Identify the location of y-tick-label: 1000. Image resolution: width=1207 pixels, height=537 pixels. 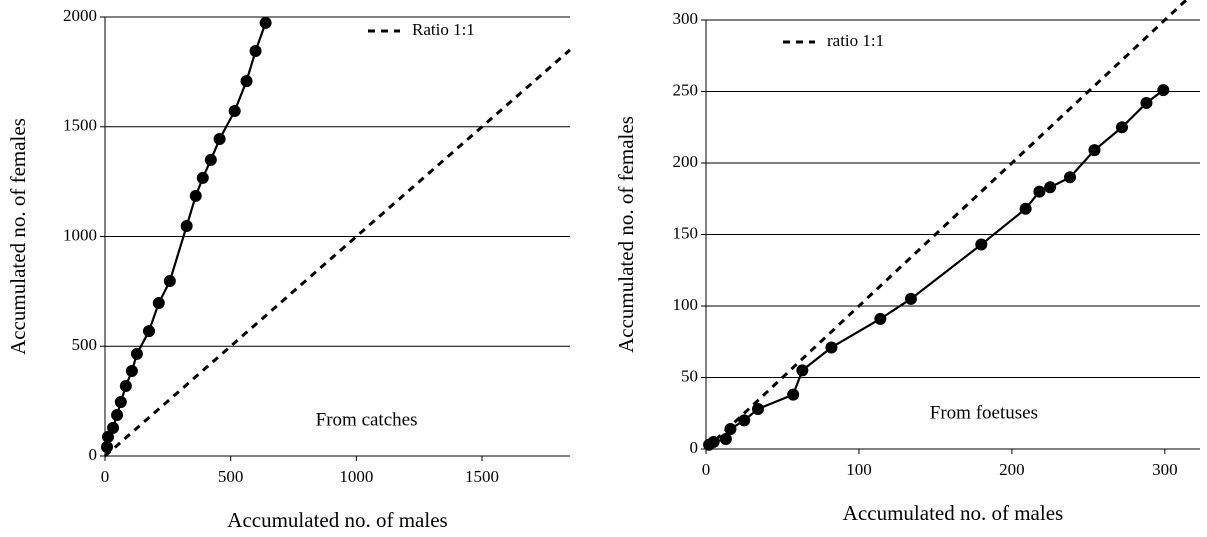
(80, 234).